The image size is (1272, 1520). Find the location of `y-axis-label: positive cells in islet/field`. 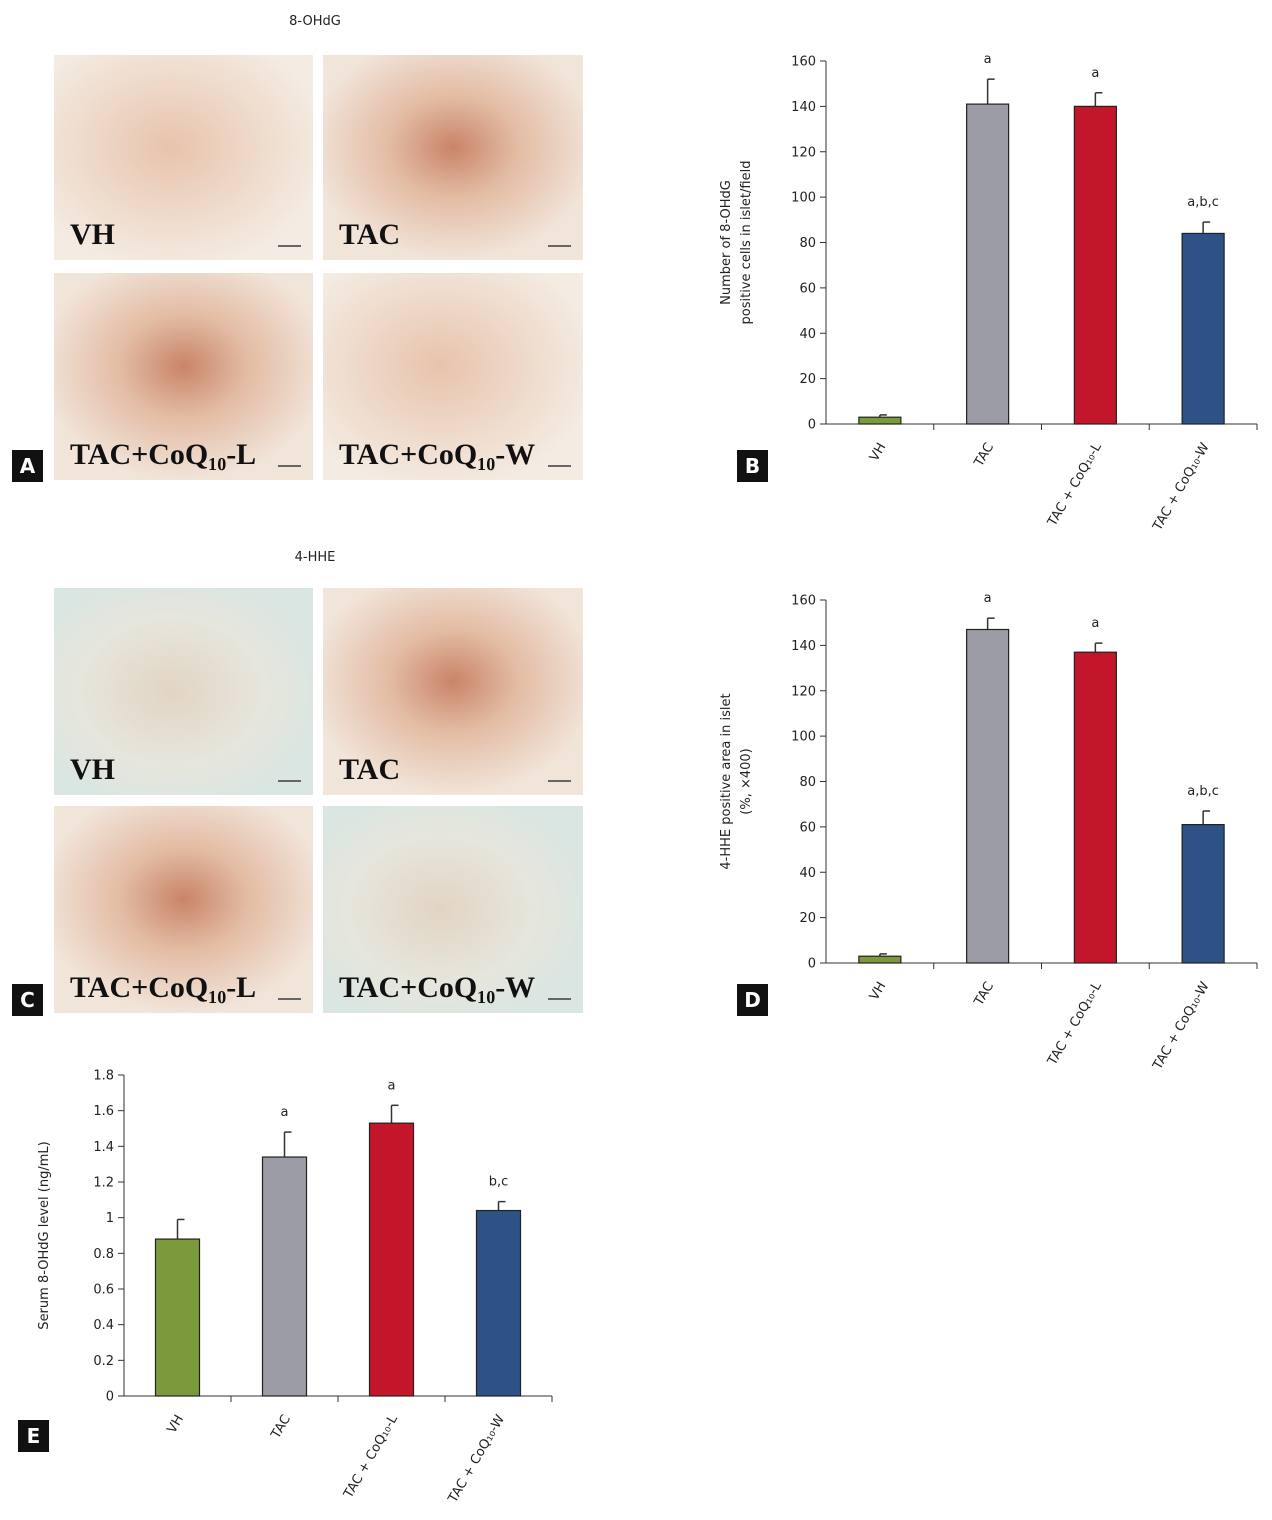

y-axis-label: positive cells in islet/field is located at coordinates (746, 243).